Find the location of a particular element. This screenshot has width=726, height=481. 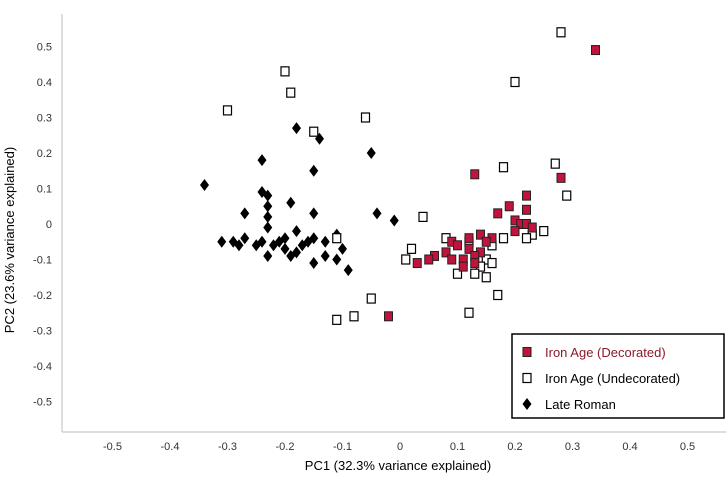

x-tick-label: 0.3 is located at coordinates (572, 447).